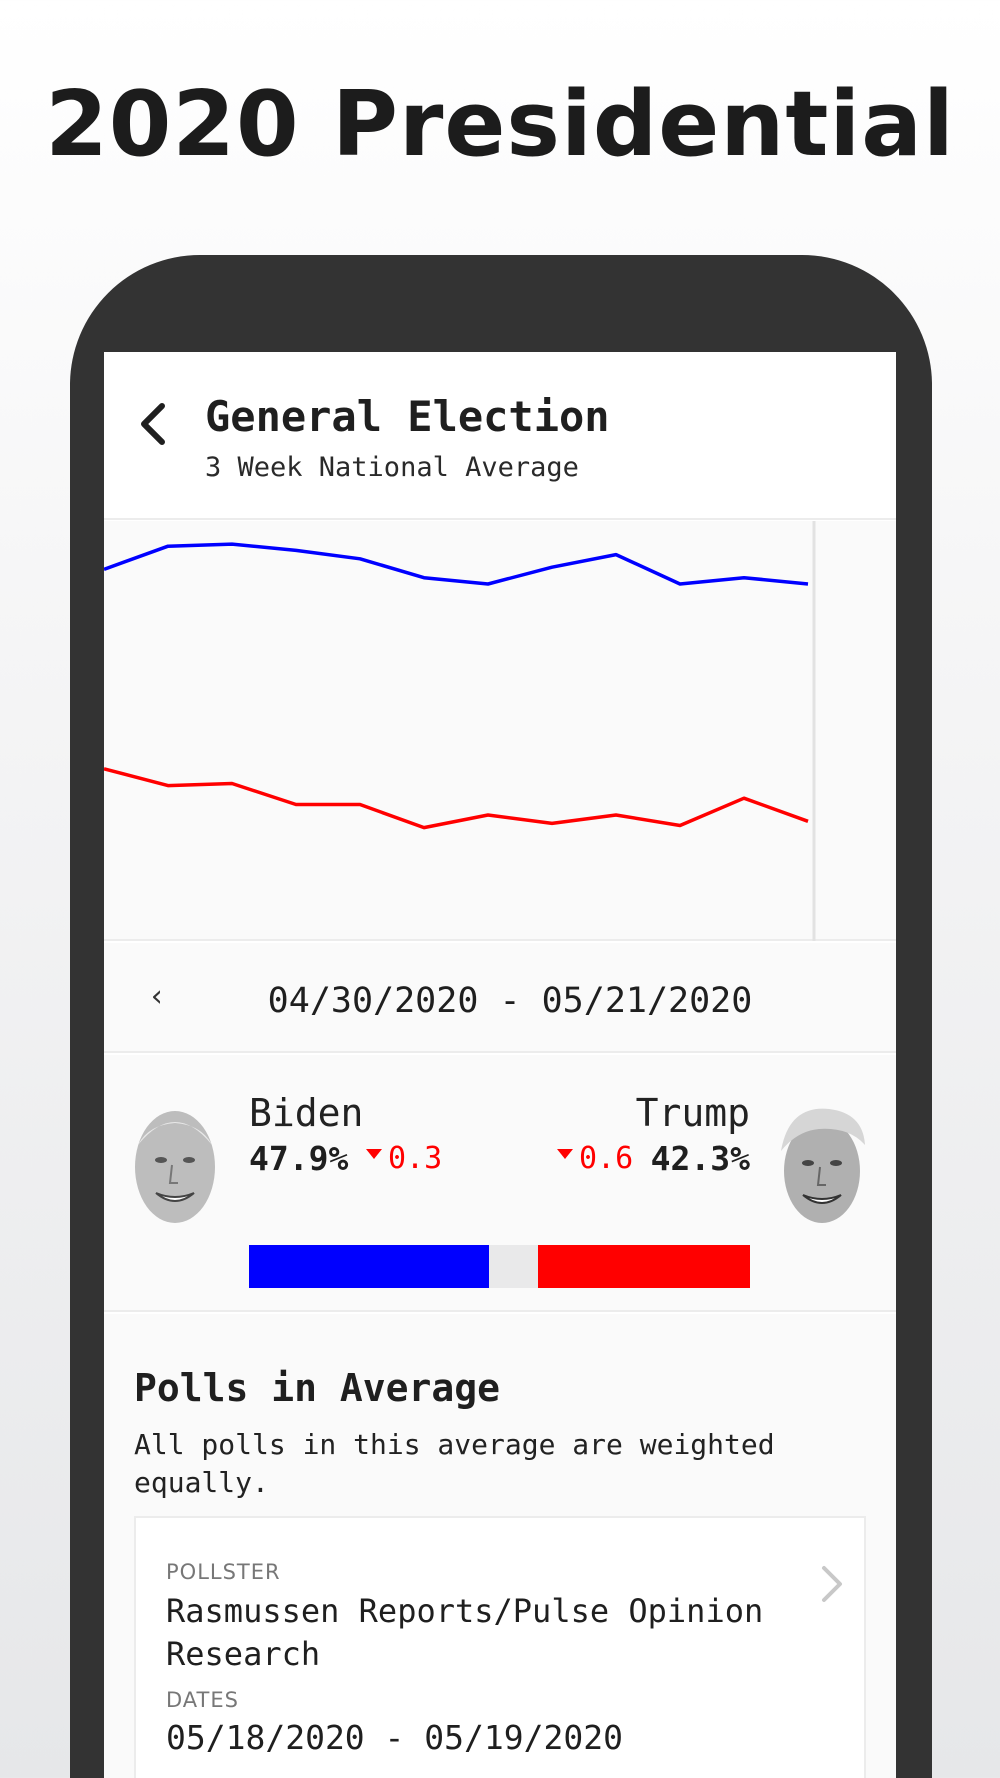 This screenshot has height=1778, width=1000. Describe the element at coordinates (500, 124) in the screenshot. I see `page-headline: 2020 Presidential` at that location.